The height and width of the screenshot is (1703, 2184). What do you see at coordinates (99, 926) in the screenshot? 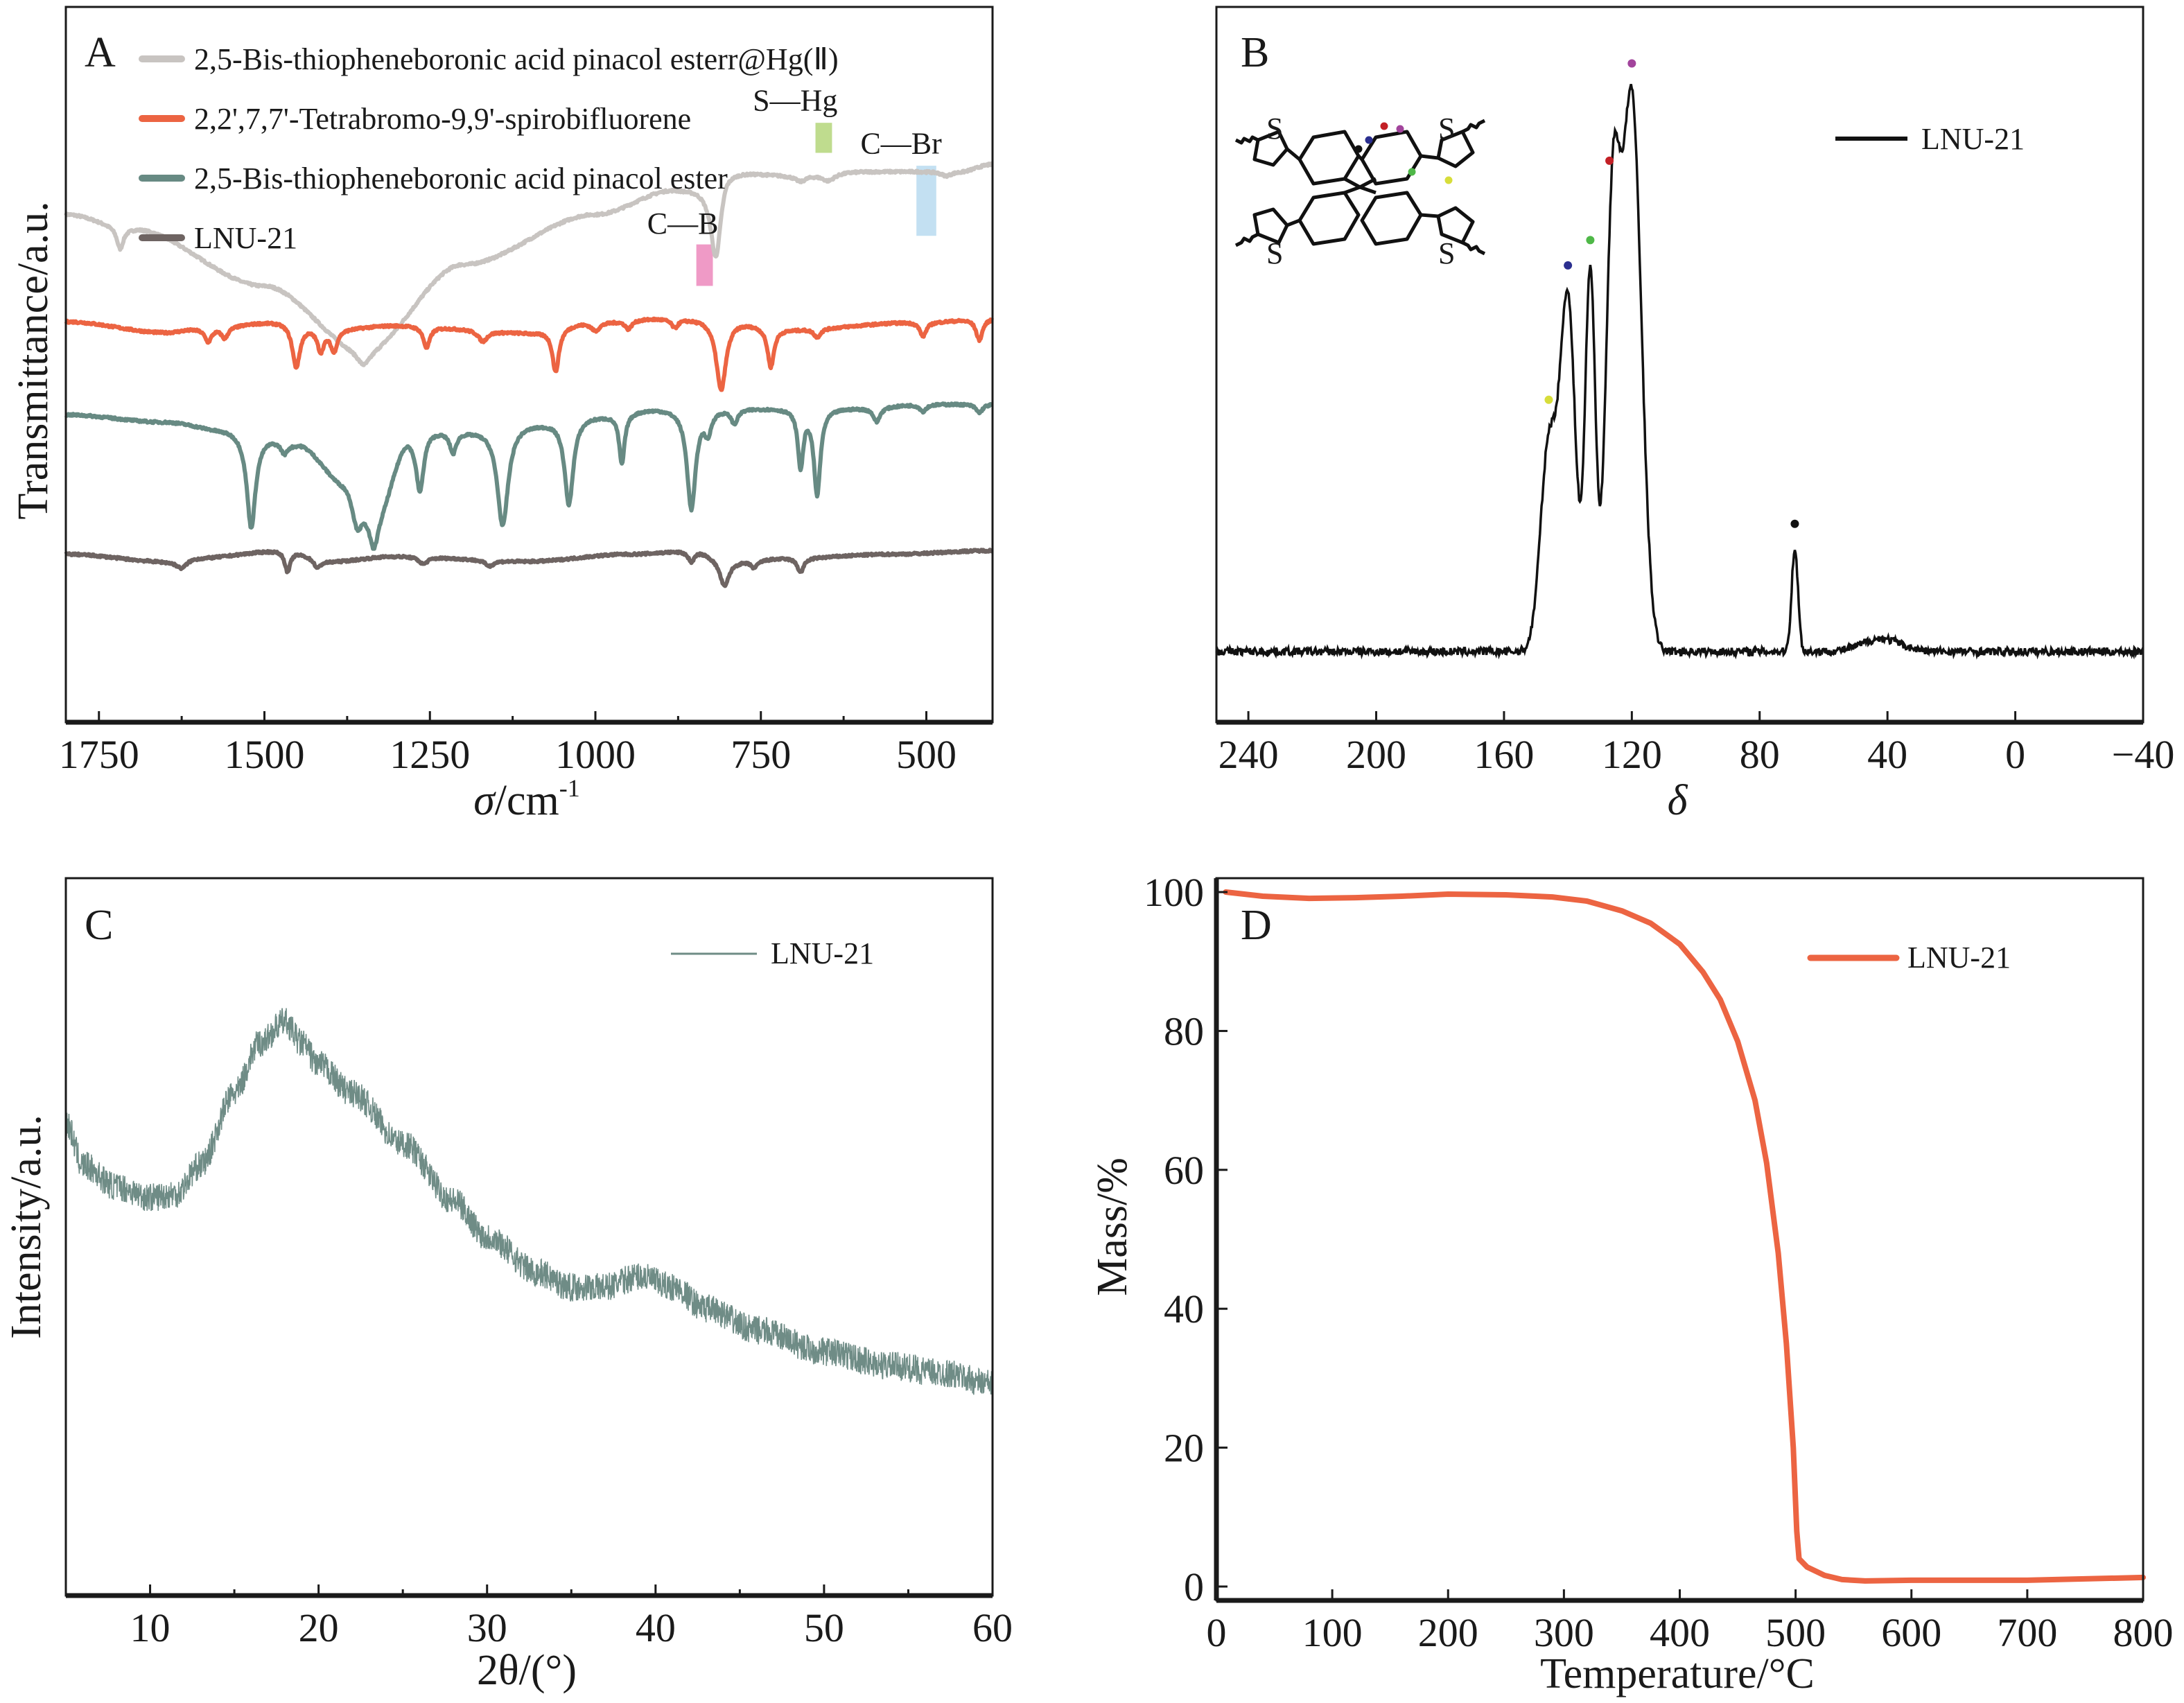
I see `panel-c-letter: C` at bounding box center [99, 926].